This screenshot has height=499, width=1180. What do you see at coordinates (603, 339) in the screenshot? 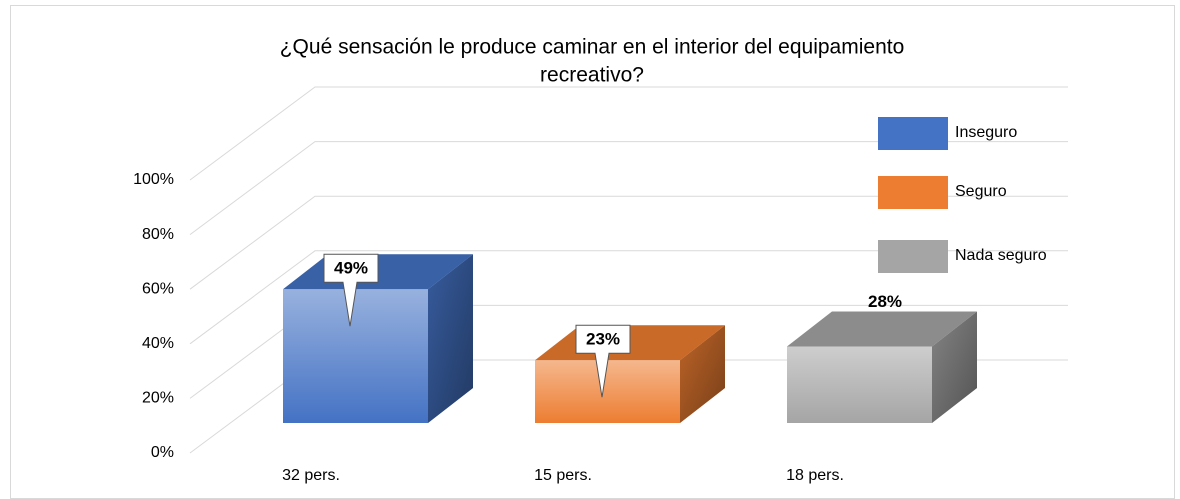
I see `data-label: 23%` at bounding box center [603, 339].